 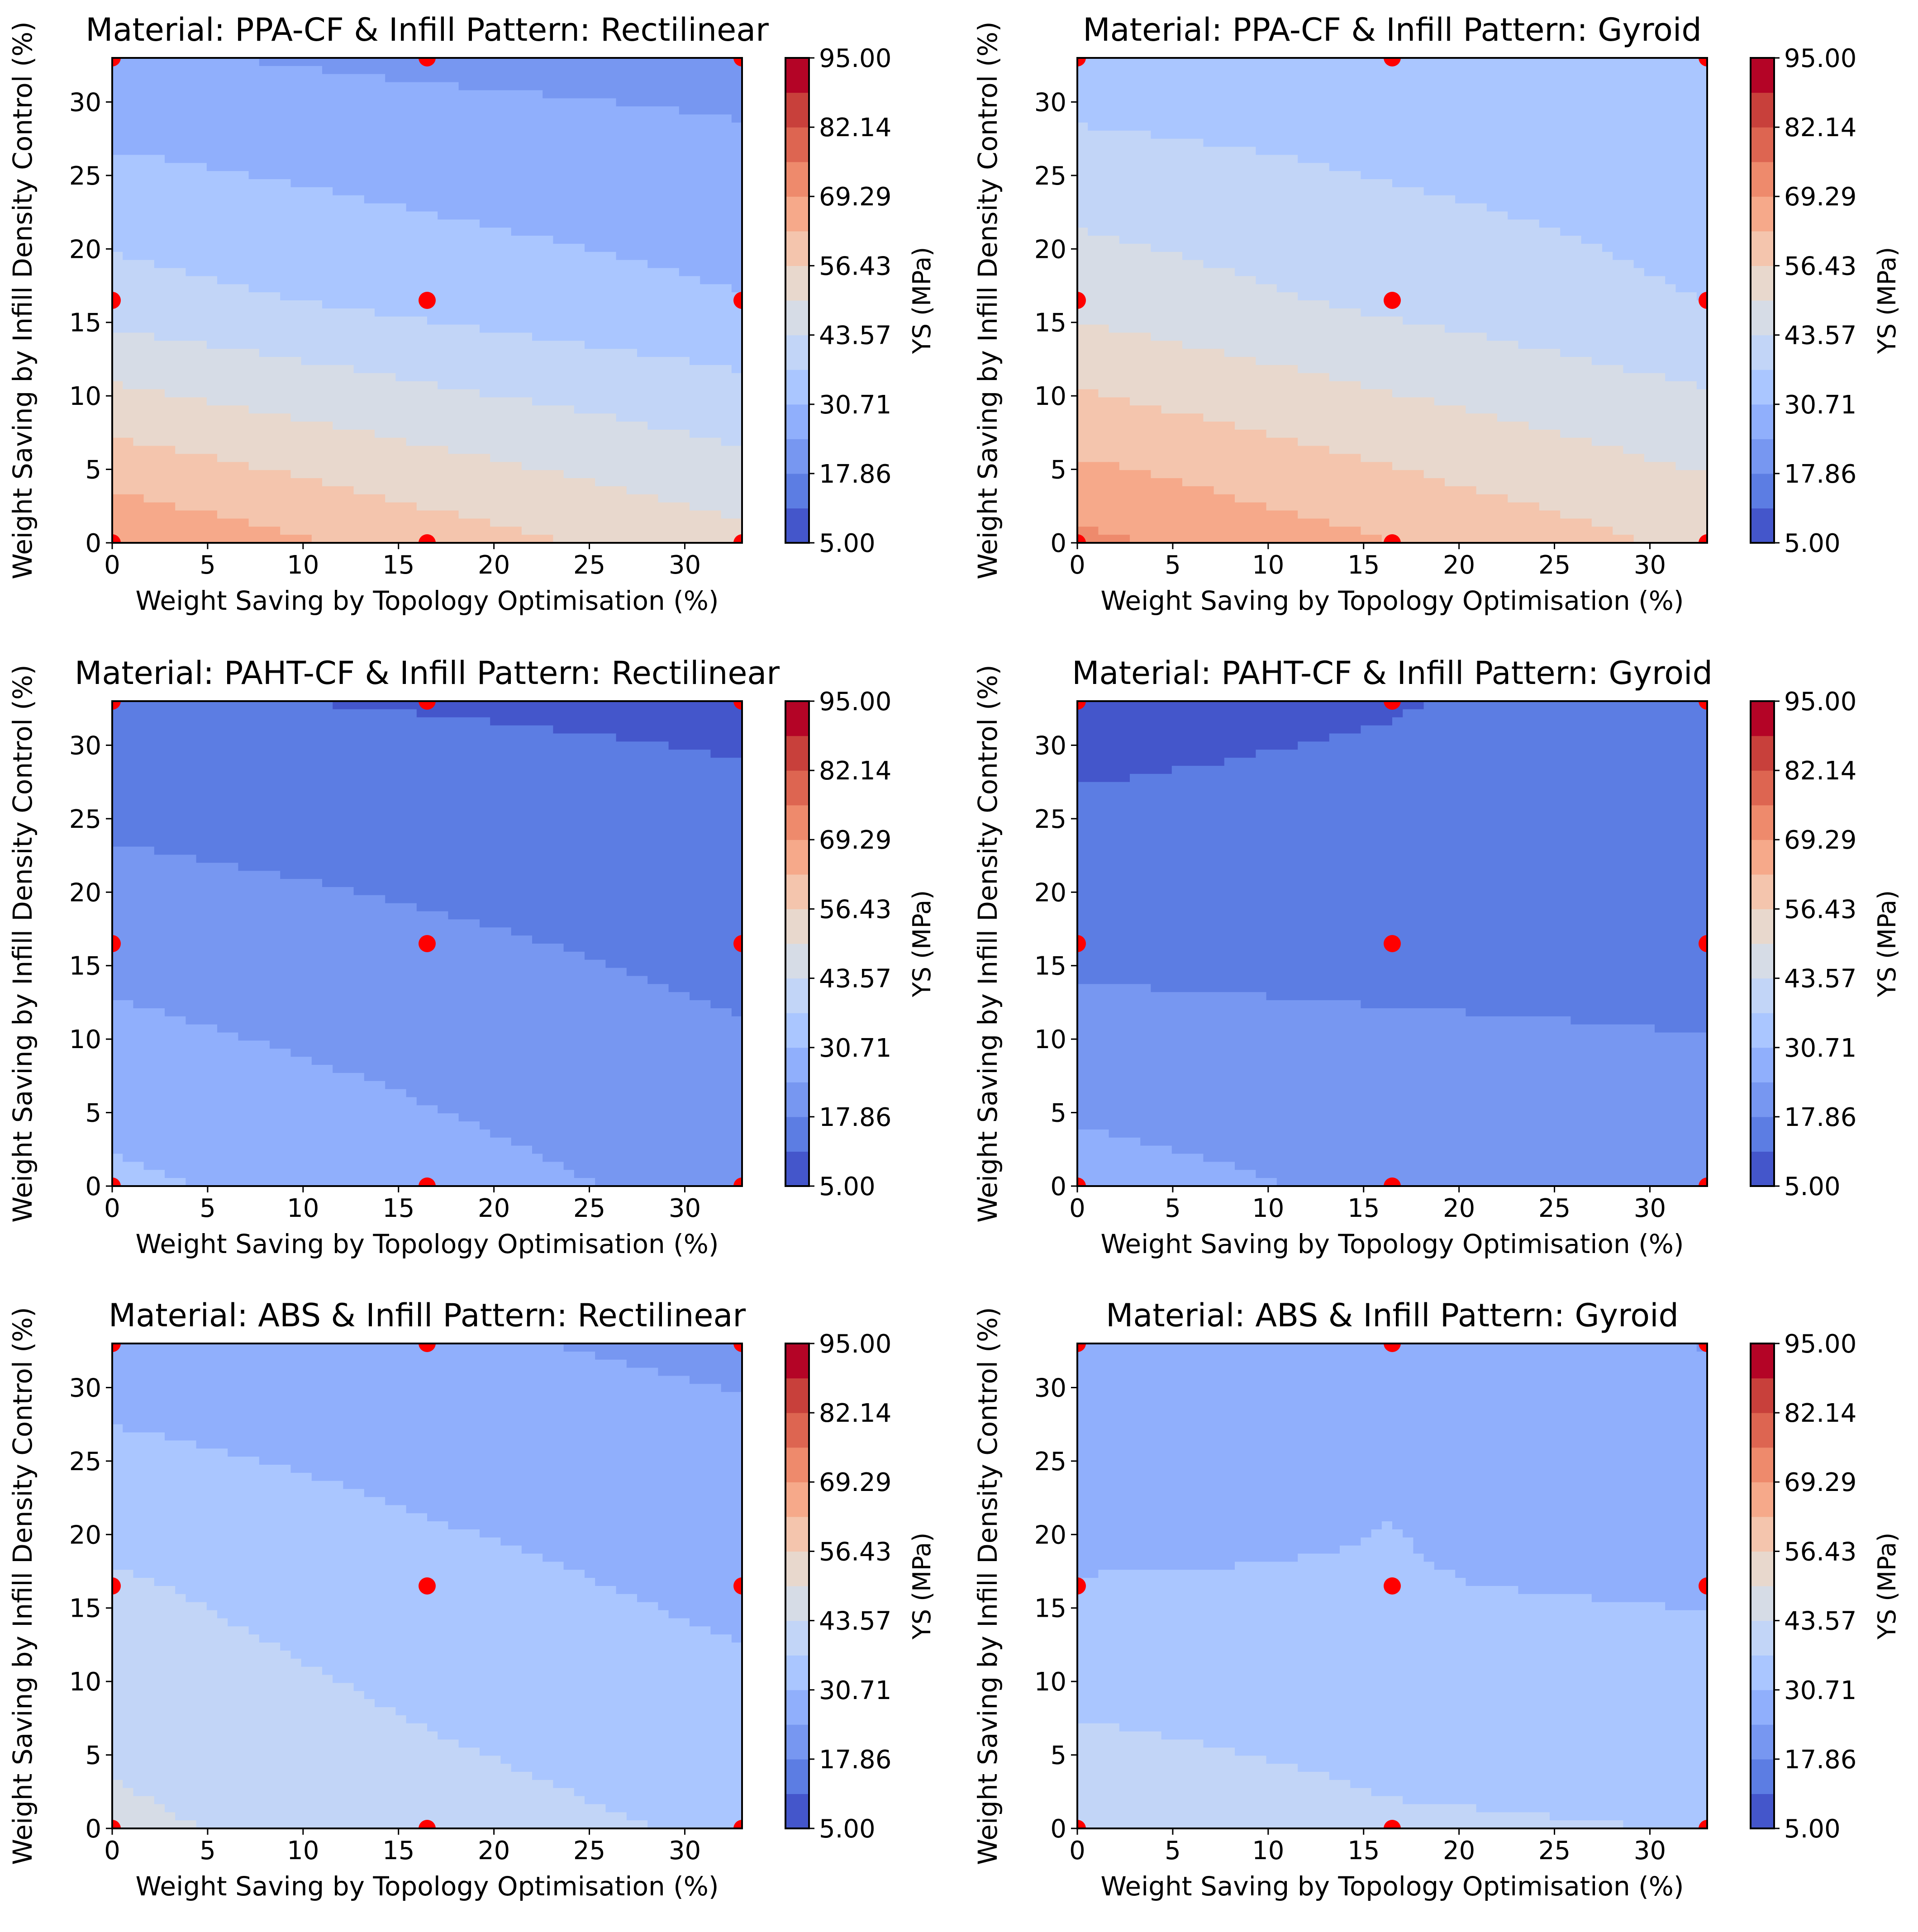 What do you see at coordinates (847, 543) in the screenshot?
I see `colorbar-tick-label: 5.00` at bounding box center [847, 543].